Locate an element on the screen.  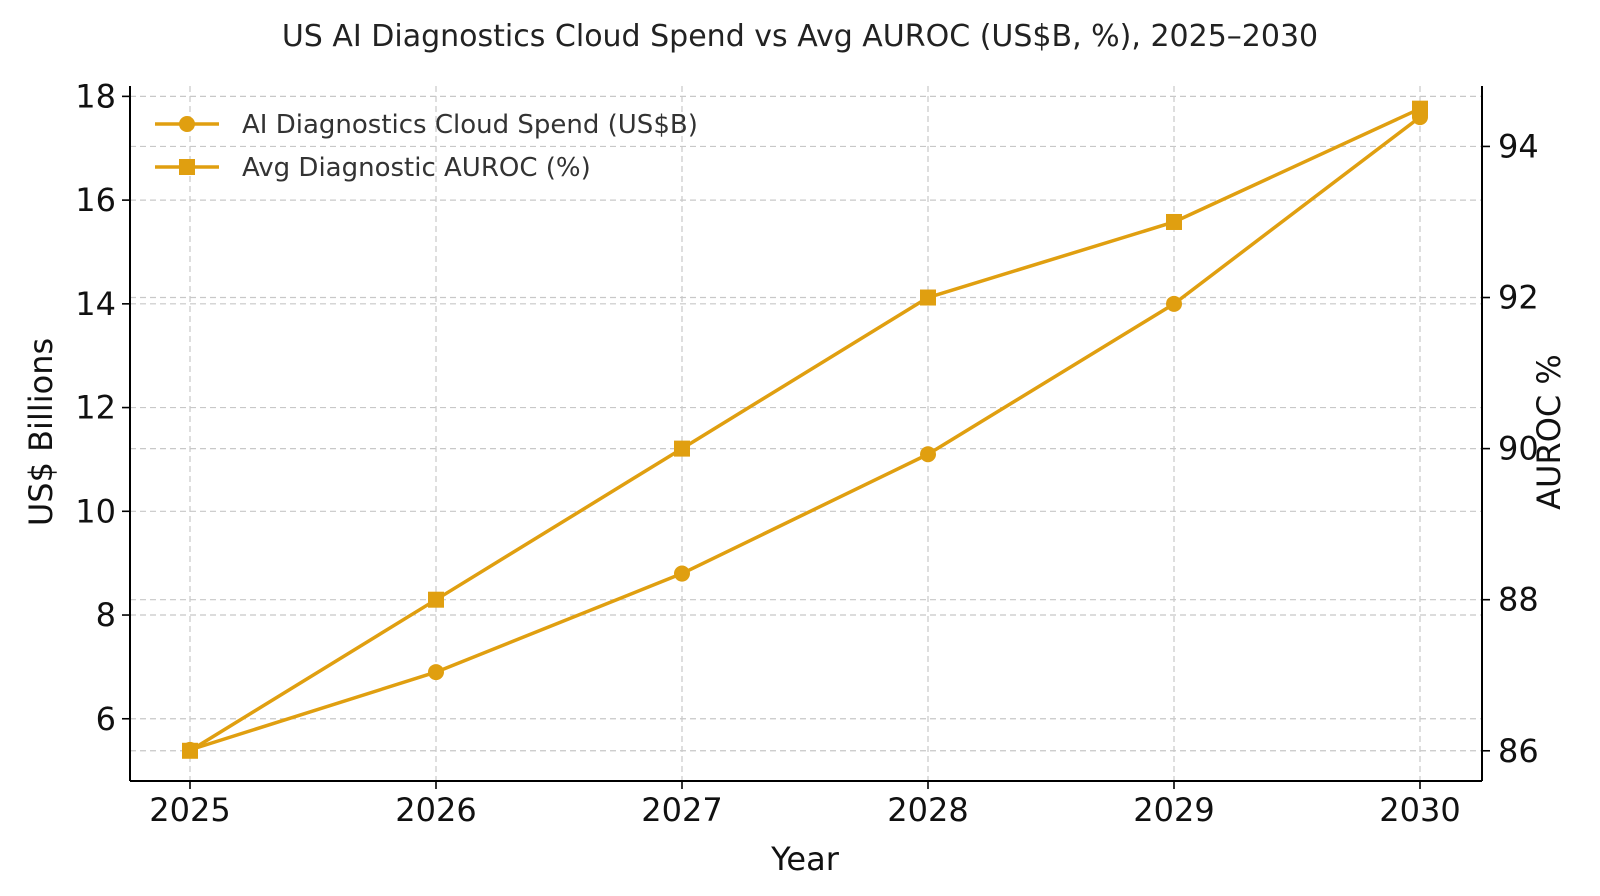
legend-label-auroc: Avg Diagnostic AUROC (%) is located at coordinates (416, 168).